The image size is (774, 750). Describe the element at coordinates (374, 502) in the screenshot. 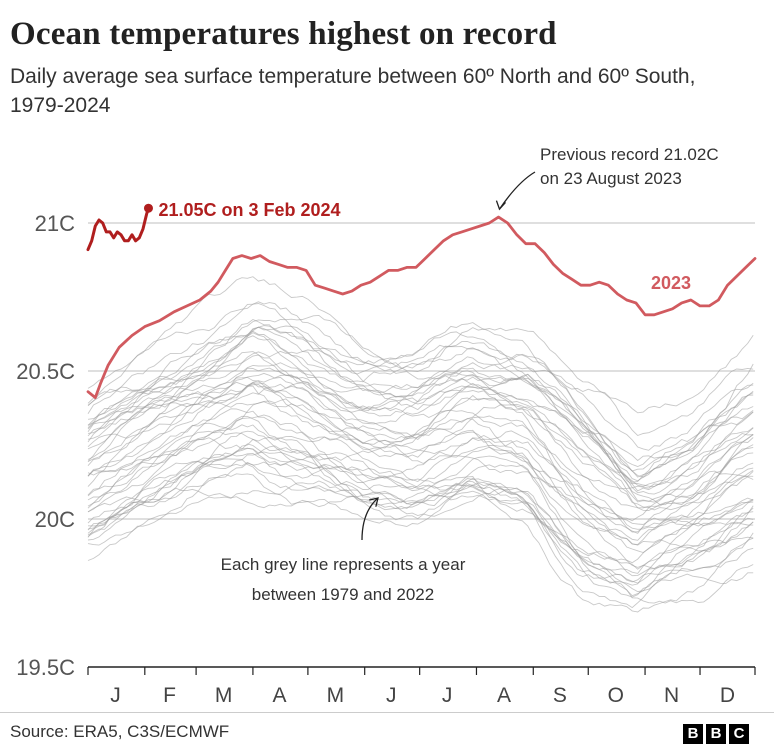

I see `grey-lines-arrow-head` at that location.